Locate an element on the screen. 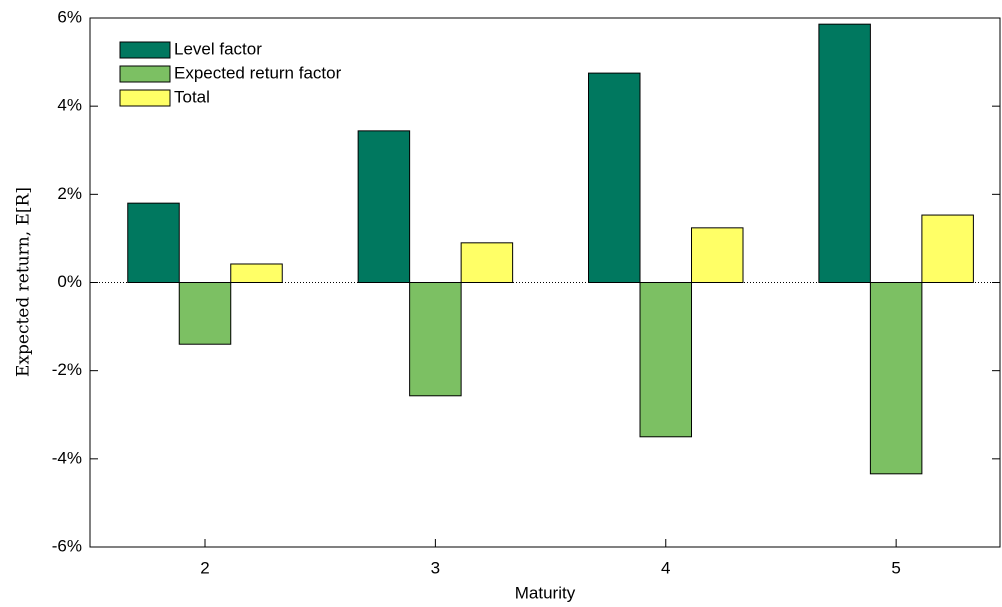 The width and height of the screenshot is (1002, 607). y-tick-label: -6% is located at coordinates (67, 545).